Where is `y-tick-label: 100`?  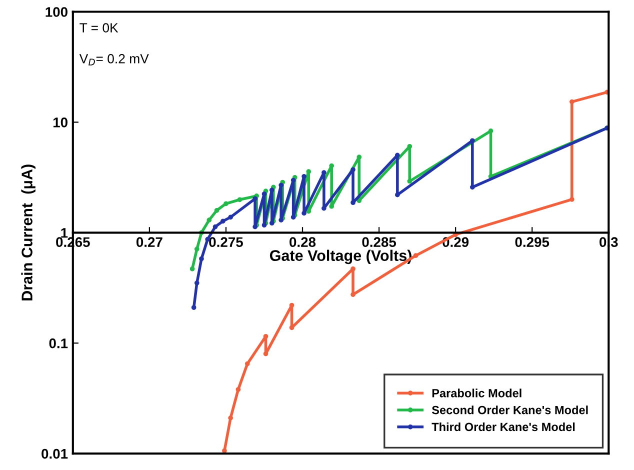 y-tick-label: 100 is located at coordinates (57, 12).